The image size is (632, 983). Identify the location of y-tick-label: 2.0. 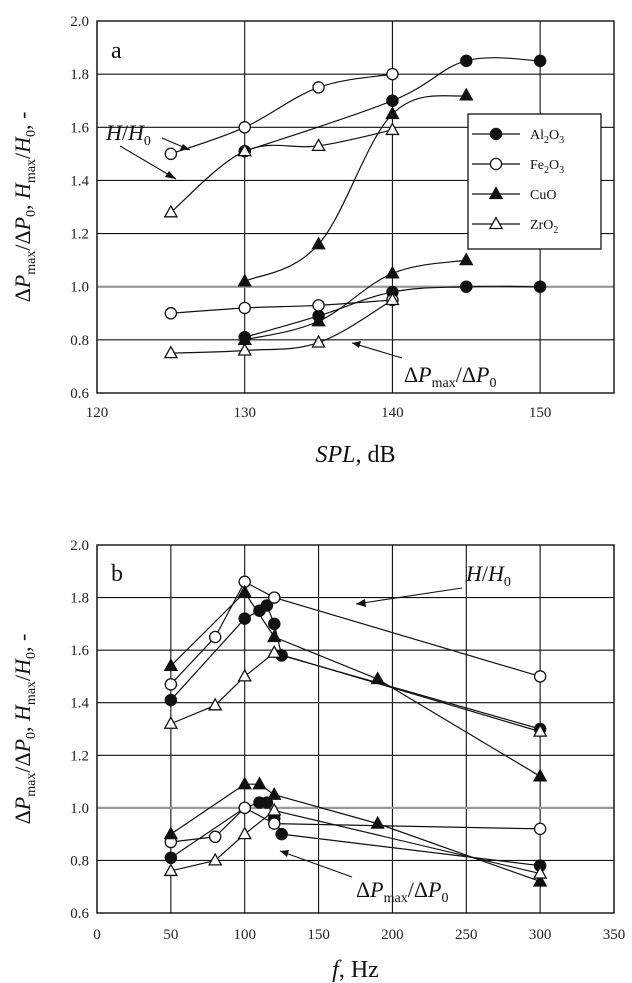
(79, 22).